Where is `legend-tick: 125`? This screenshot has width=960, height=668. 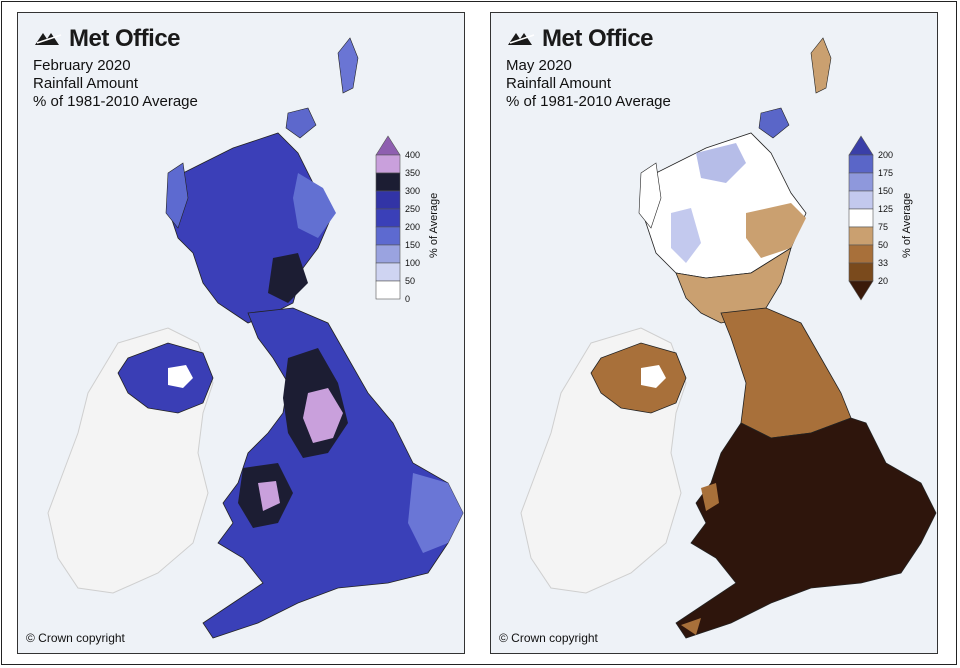
legend-tick: 125 is located at coordinates (886, 209).